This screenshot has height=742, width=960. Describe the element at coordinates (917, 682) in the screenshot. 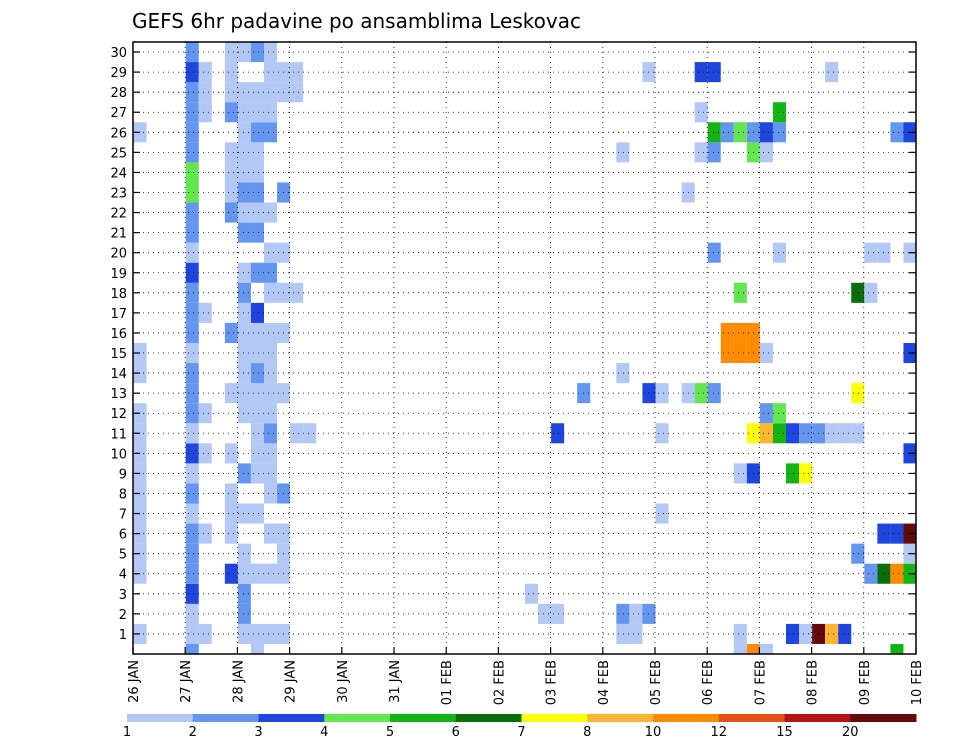

I see `x-tick-label: 10 FEB` at that location.